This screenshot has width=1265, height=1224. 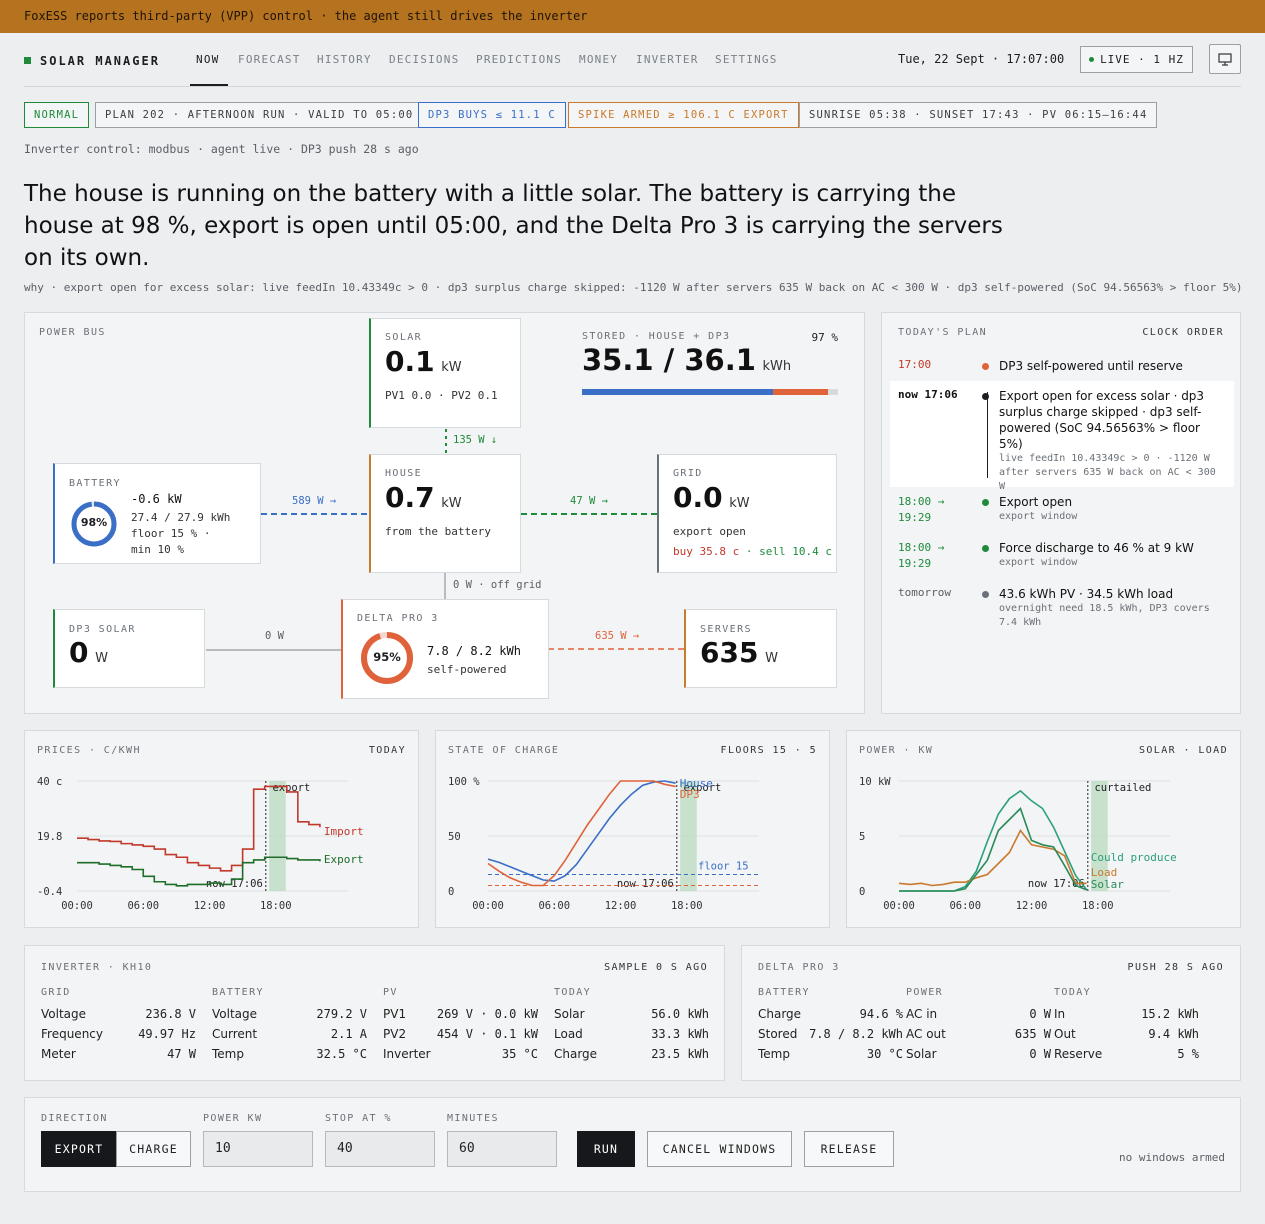 What do you see at coordinates (926, 1034) in the screenshot?
I see `delta-stat-label: AC out` at bounding box center [926, 1034].